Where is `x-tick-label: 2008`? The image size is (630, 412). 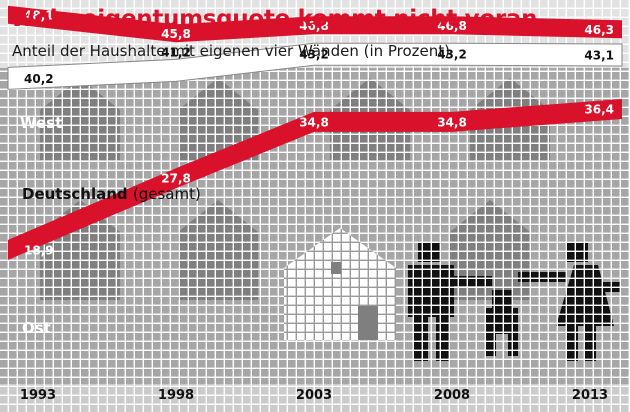
x-tick-label: 2008 is located at coordinates (452, 395).